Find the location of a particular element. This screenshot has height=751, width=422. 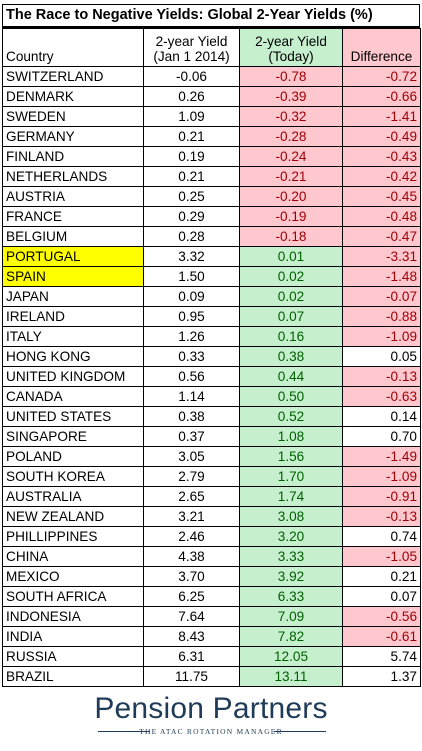

yield-jan-2014-cell: 0.37 is located at coordinates (191, 436).